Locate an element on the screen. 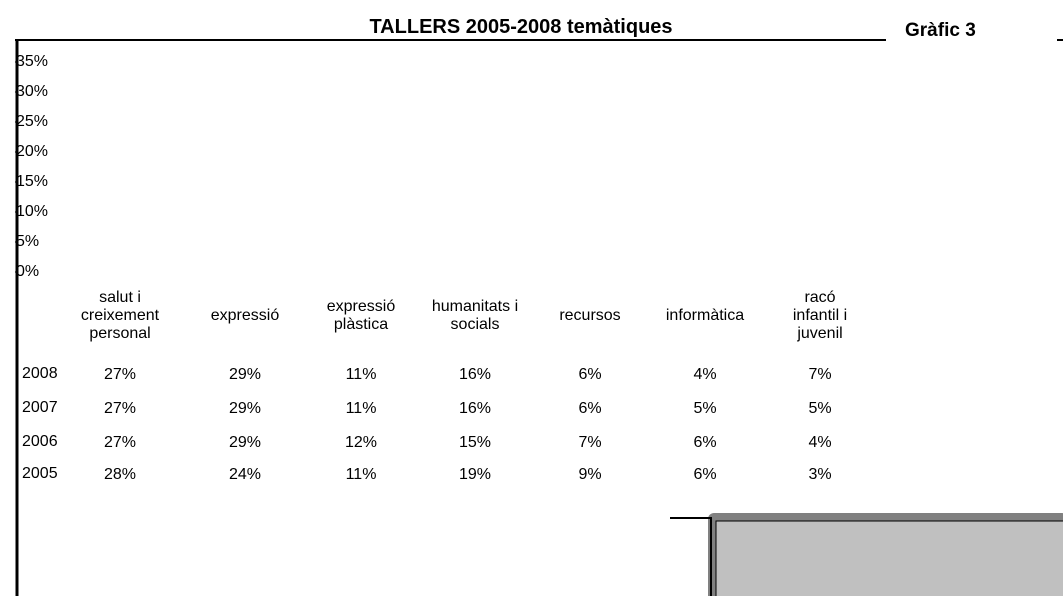  x-category-label: salut i creixement personal is located at coordinates (120, 315).